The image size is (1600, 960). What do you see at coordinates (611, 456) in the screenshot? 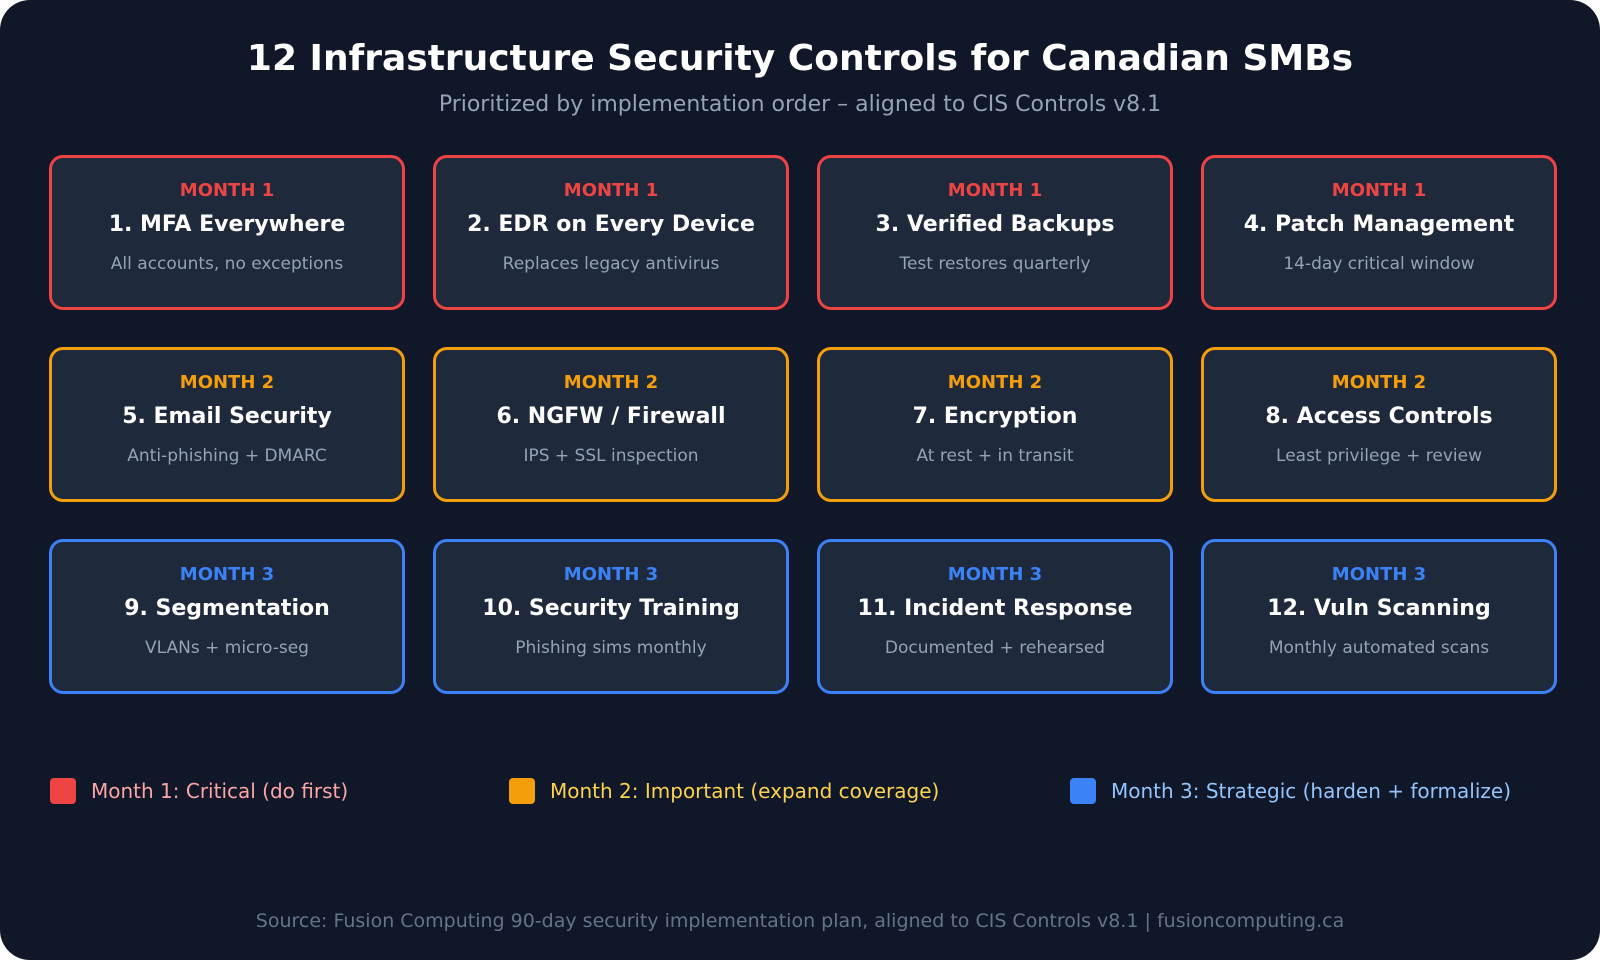
I see `card-description: IPS + SSL inspection` at bounding box center [611, 456].